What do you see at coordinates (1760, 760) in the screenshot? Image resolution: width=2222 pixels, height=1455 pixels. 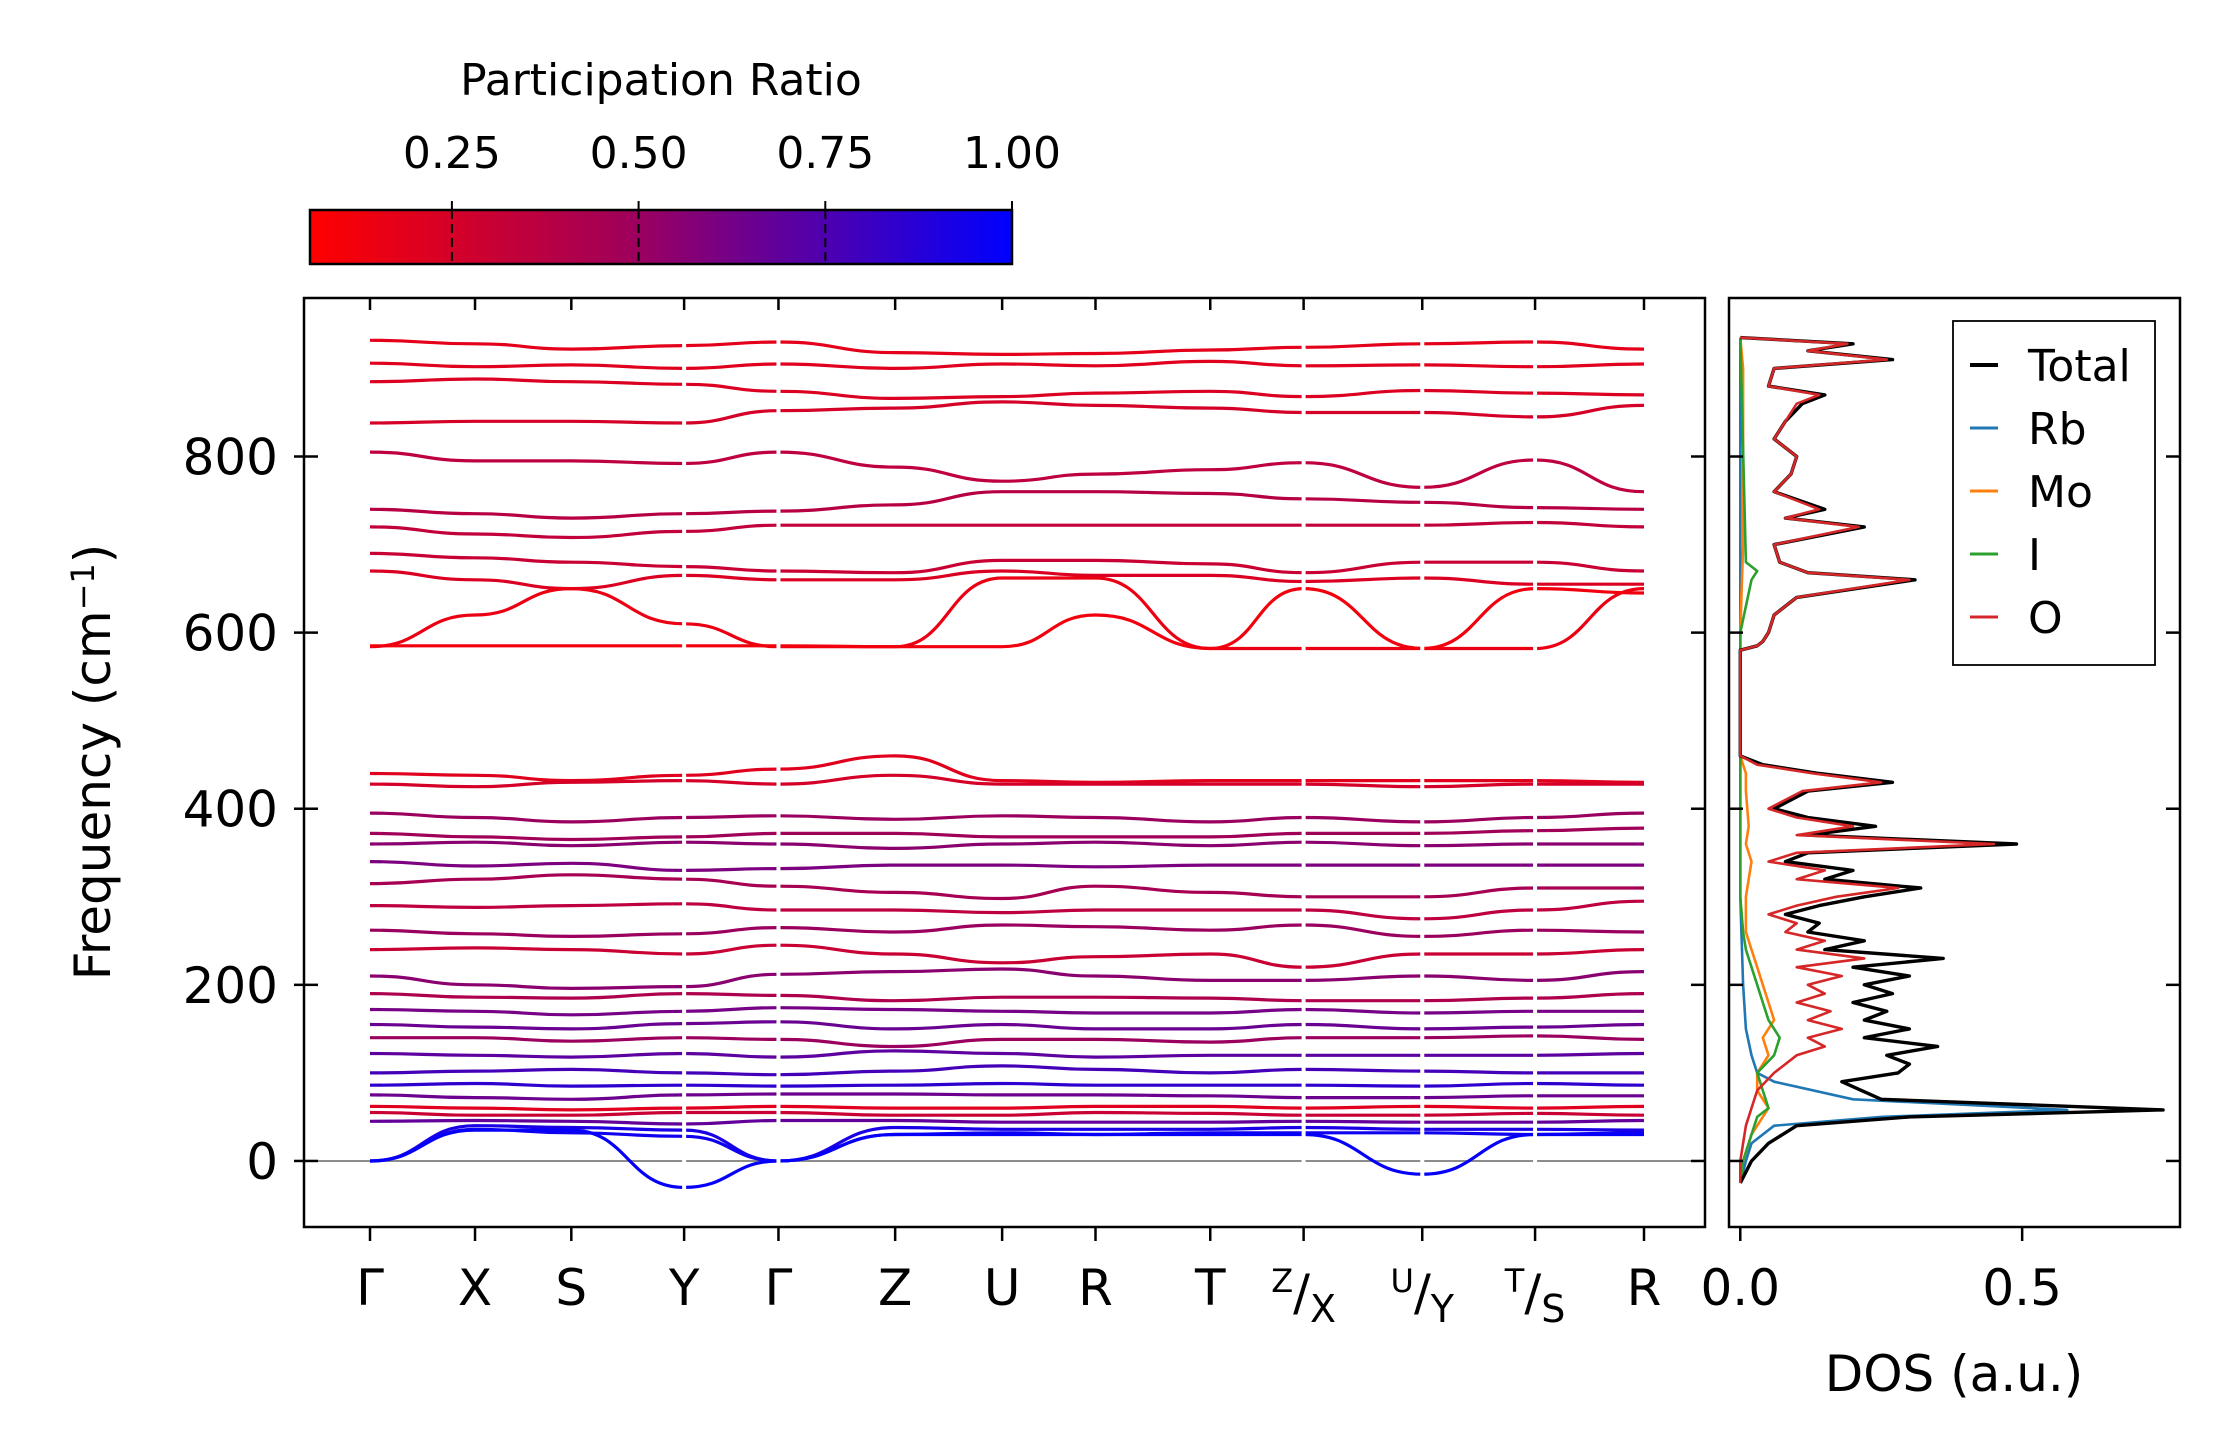 I see `dos-series-i` at bounding box center [1760, 760].